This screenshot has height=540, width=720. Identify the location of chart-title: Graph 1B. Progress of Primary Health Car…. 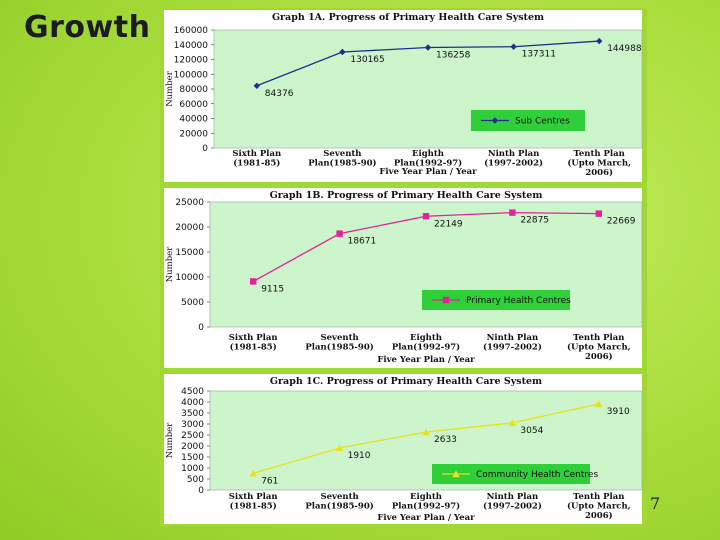
(406, 195).